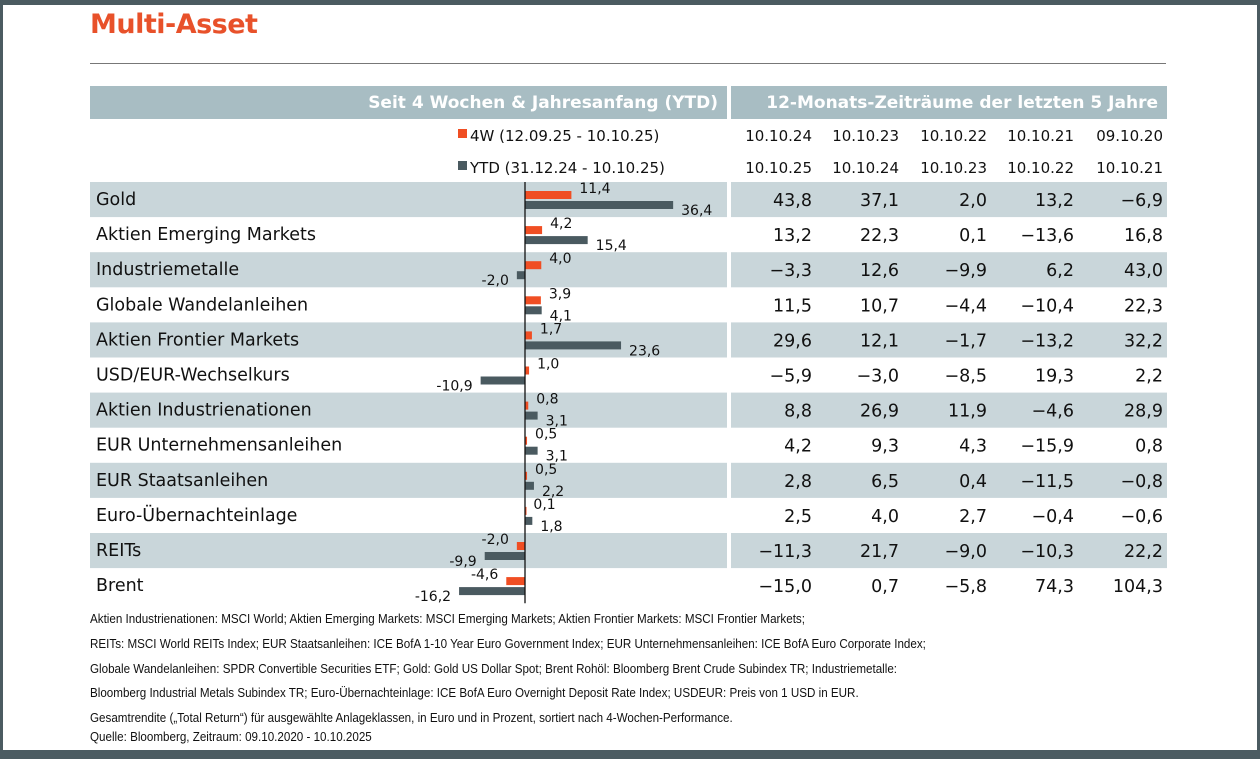 This screenshot has height=759, width=1260. I want to click on table-cell: 2,8, so click(798, 482).